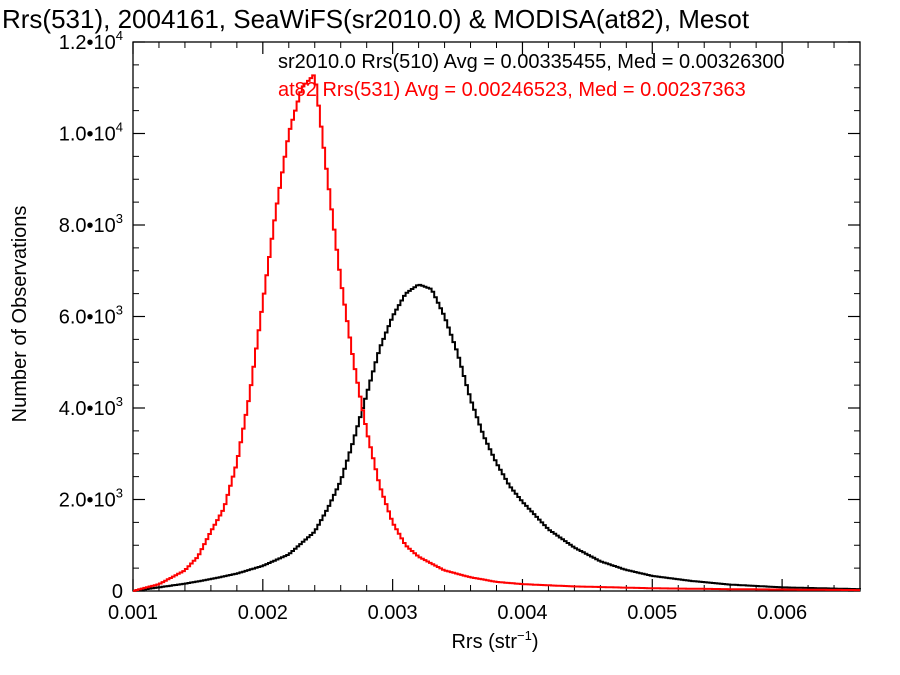 The height and width of the screenshot is (675, 900). What do you see at coordinates (263, 613) in the screenshot?
I see `x-tick-label: 0.002` at bounding box center [263, 613].